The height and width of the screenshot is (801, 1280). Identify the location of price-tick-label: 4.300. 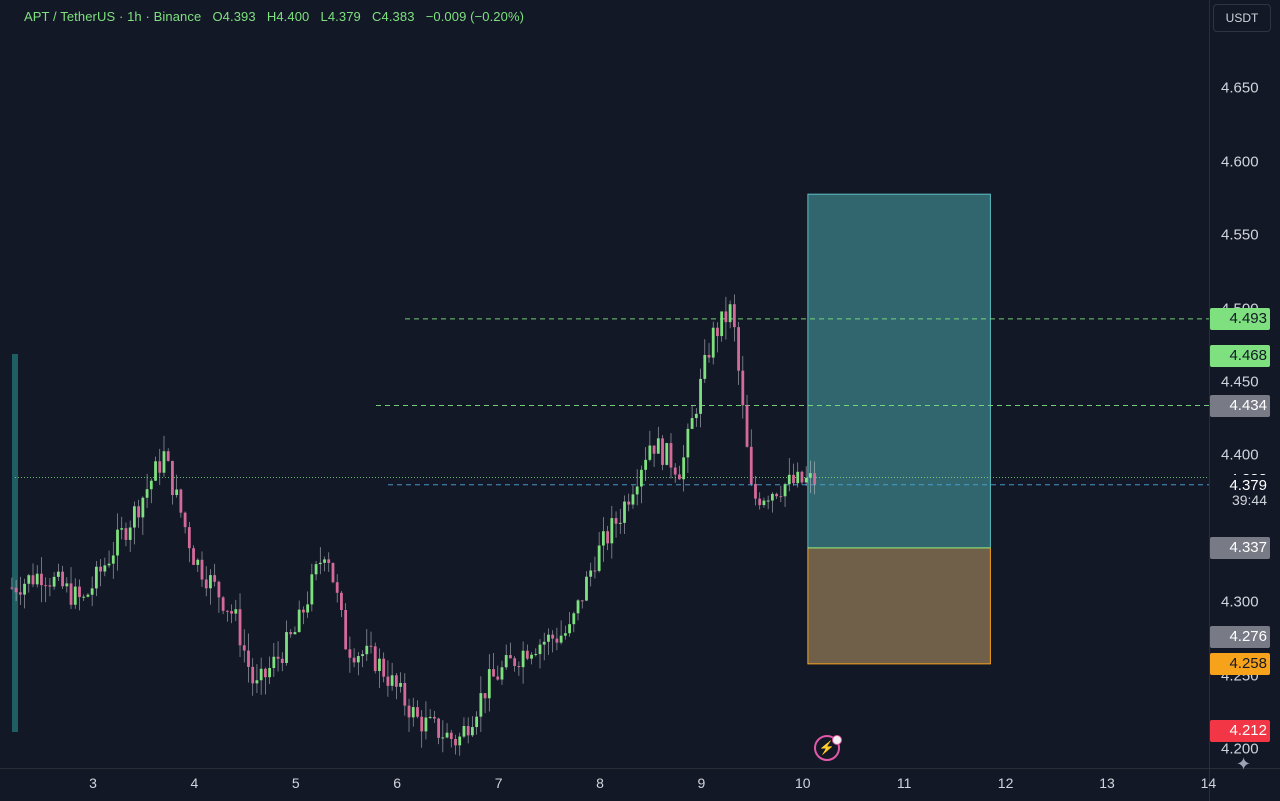
(1240, 602).